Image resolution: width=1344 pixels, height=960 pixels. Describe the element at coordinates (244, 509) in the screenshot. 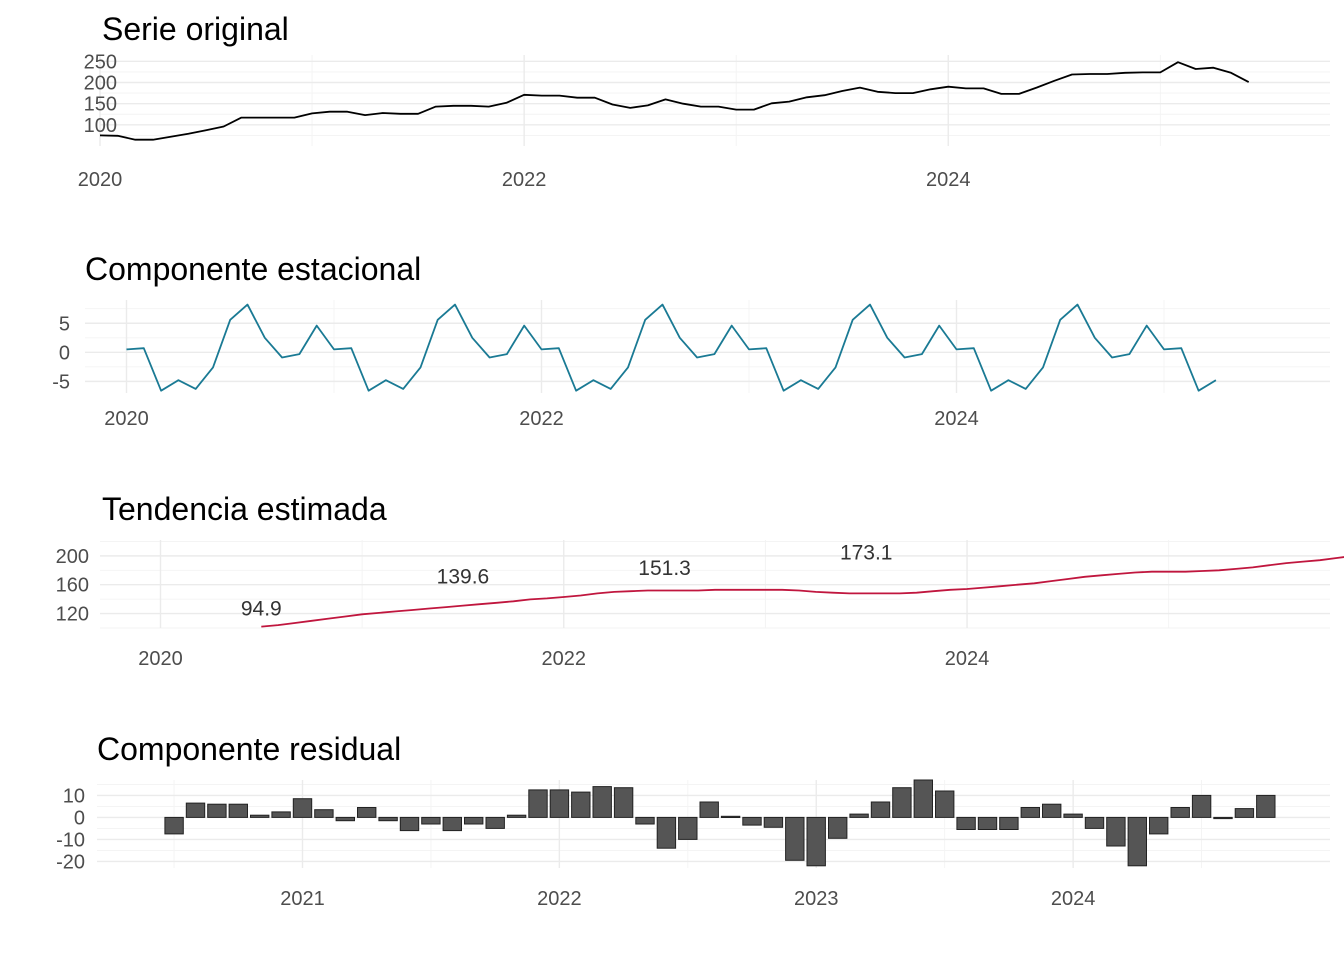

I see `panel-title: Tendencia estimada` at that location.